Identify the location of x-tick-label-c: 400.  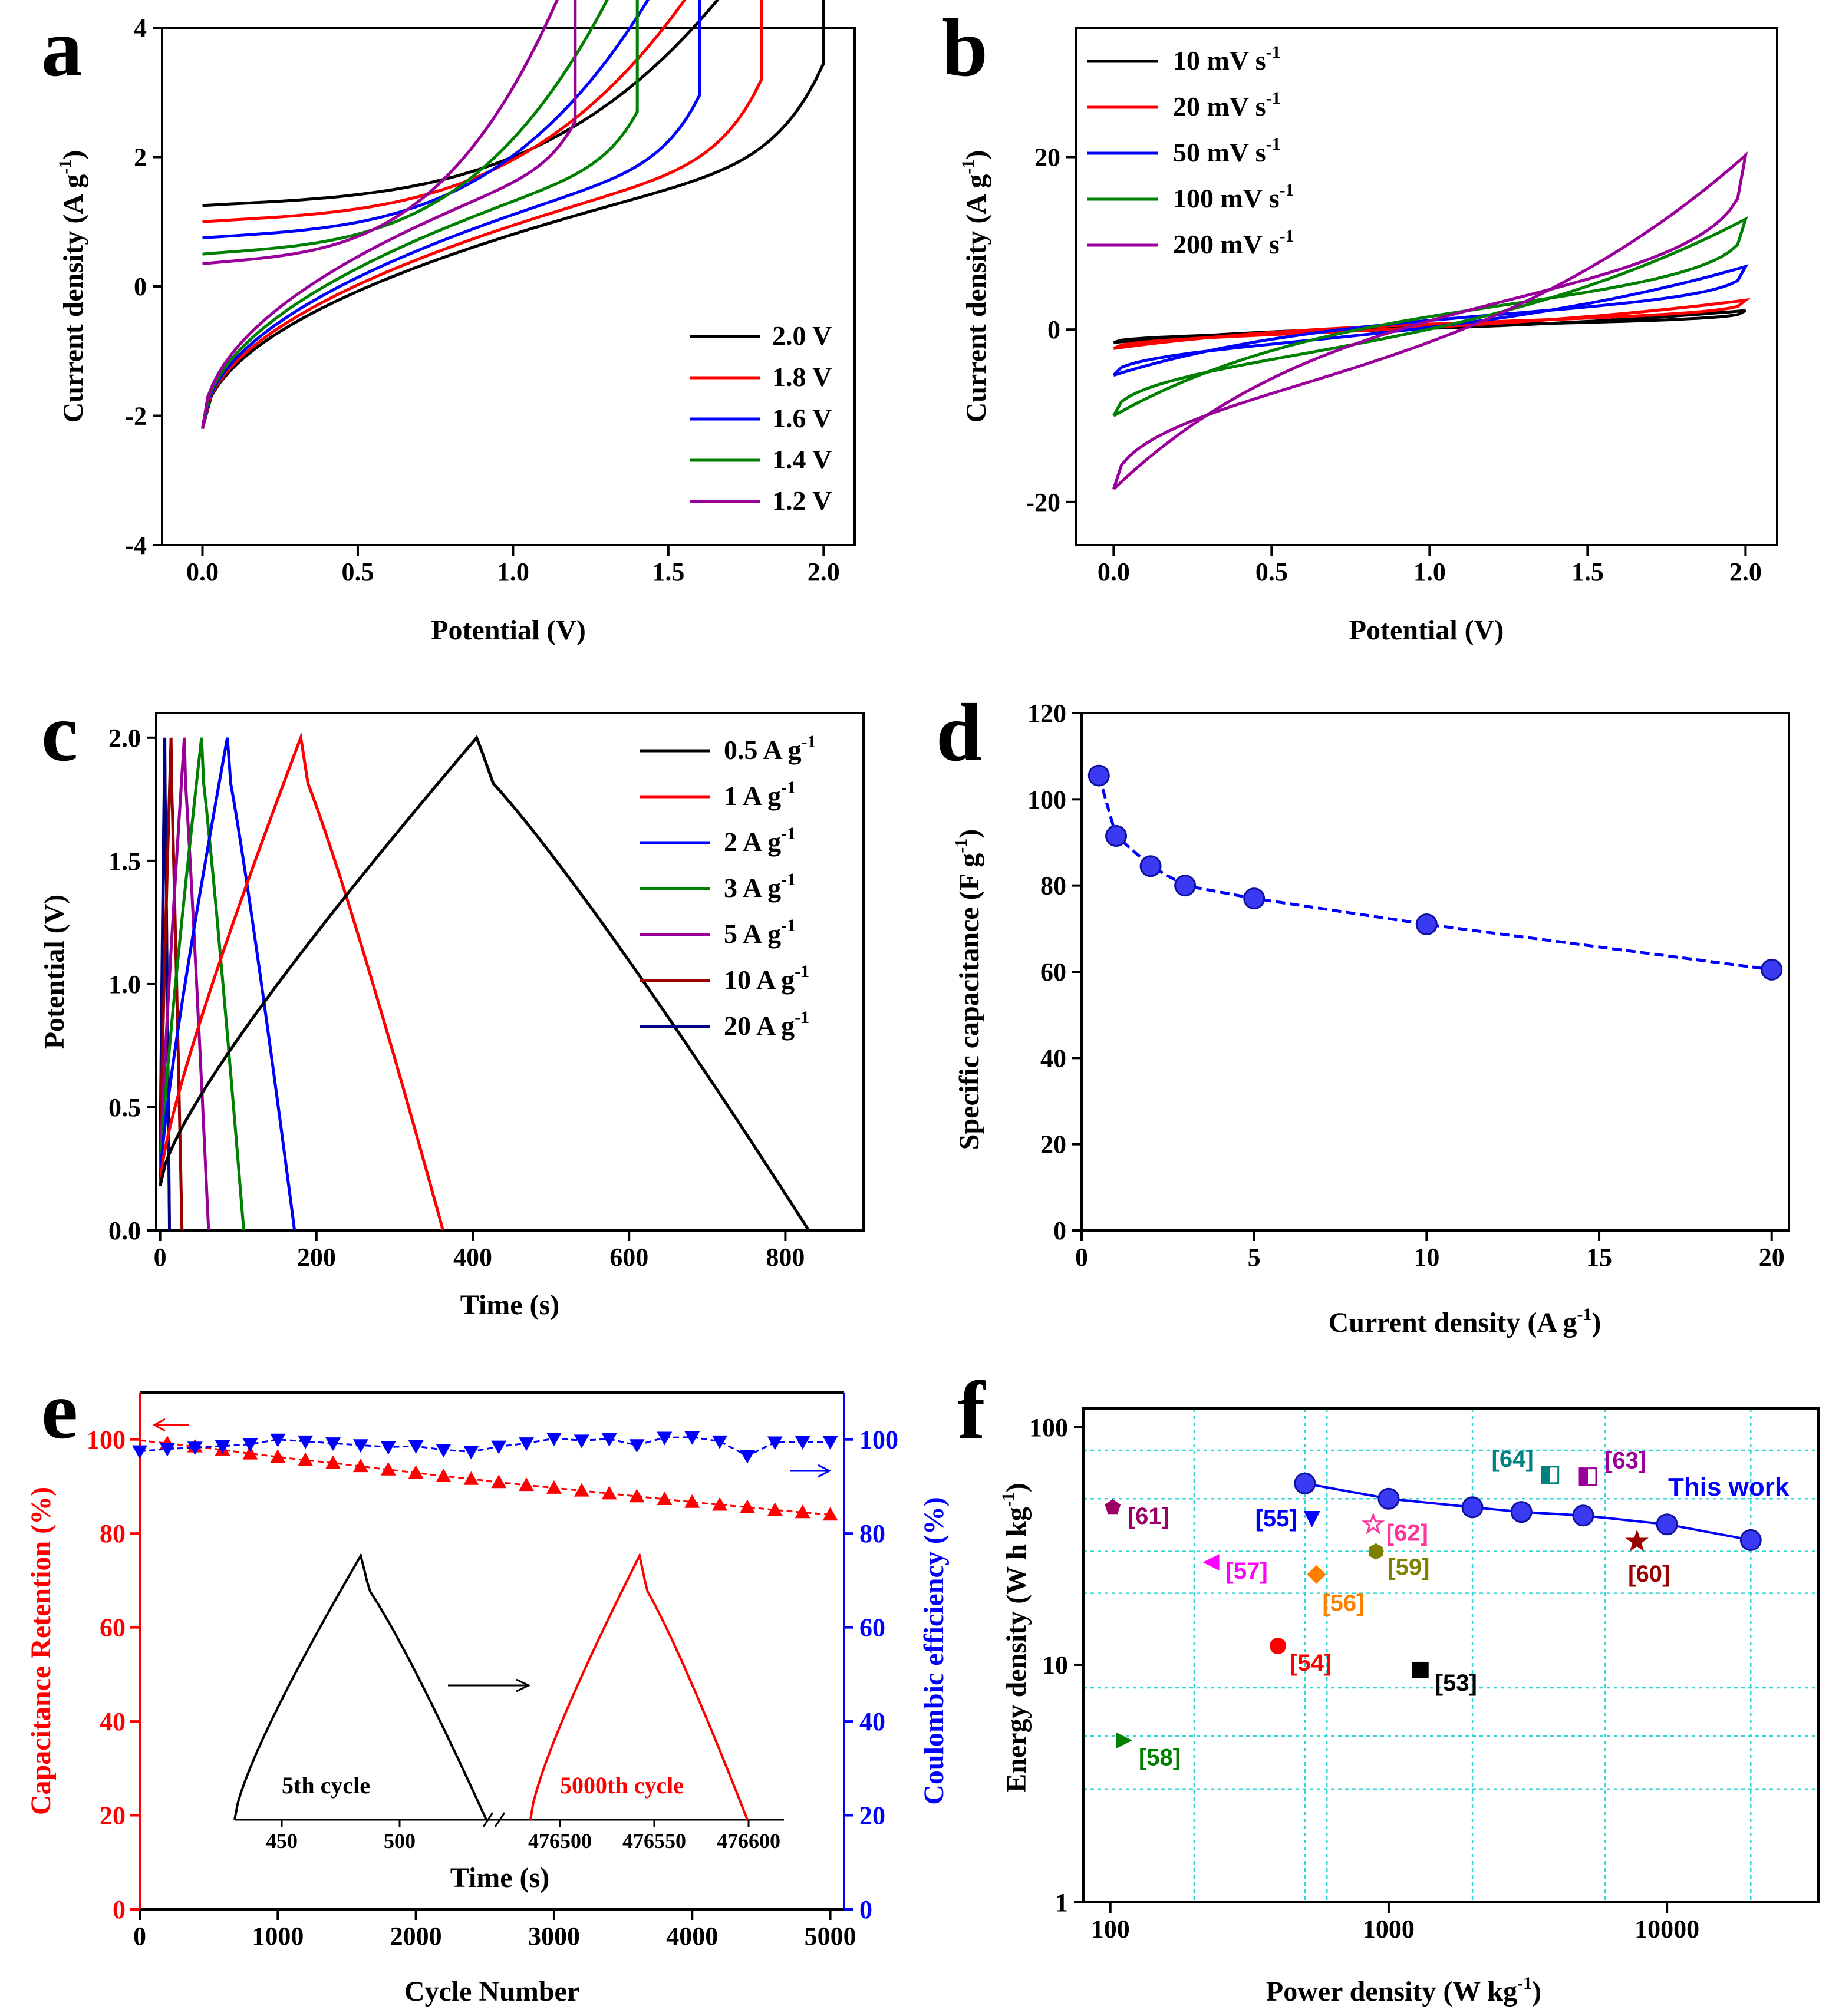
(473, 1258).